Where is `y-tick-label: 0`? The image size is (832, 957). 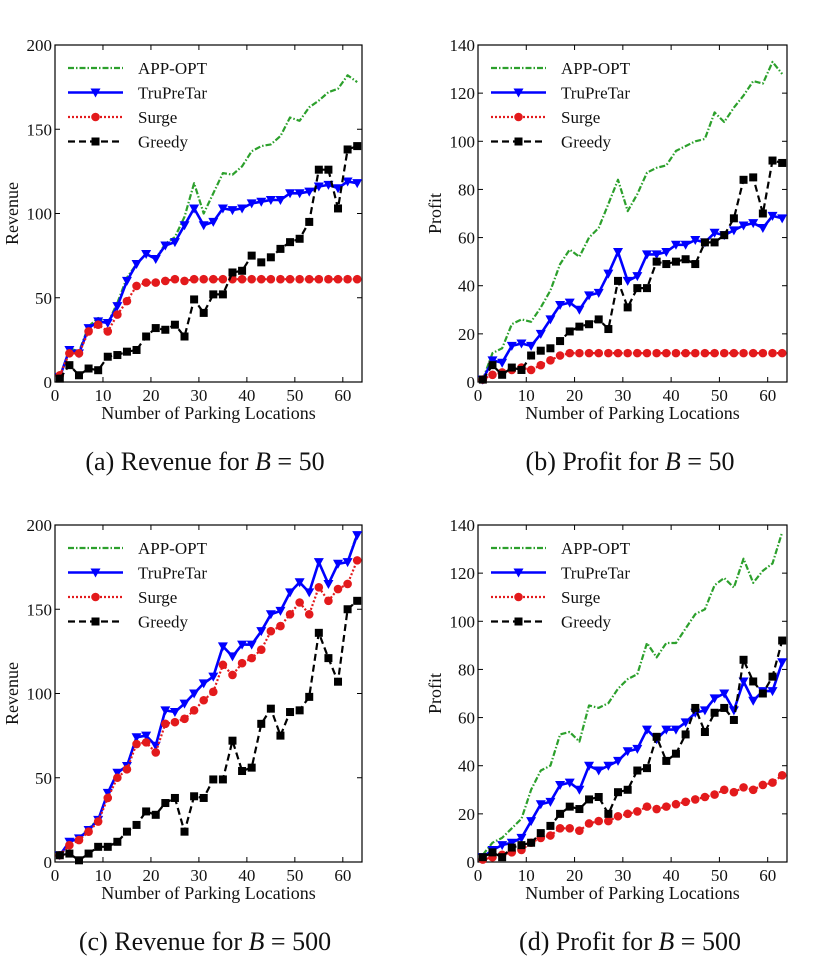
y-tick-label: 0 is located at coordinates (48, 862).